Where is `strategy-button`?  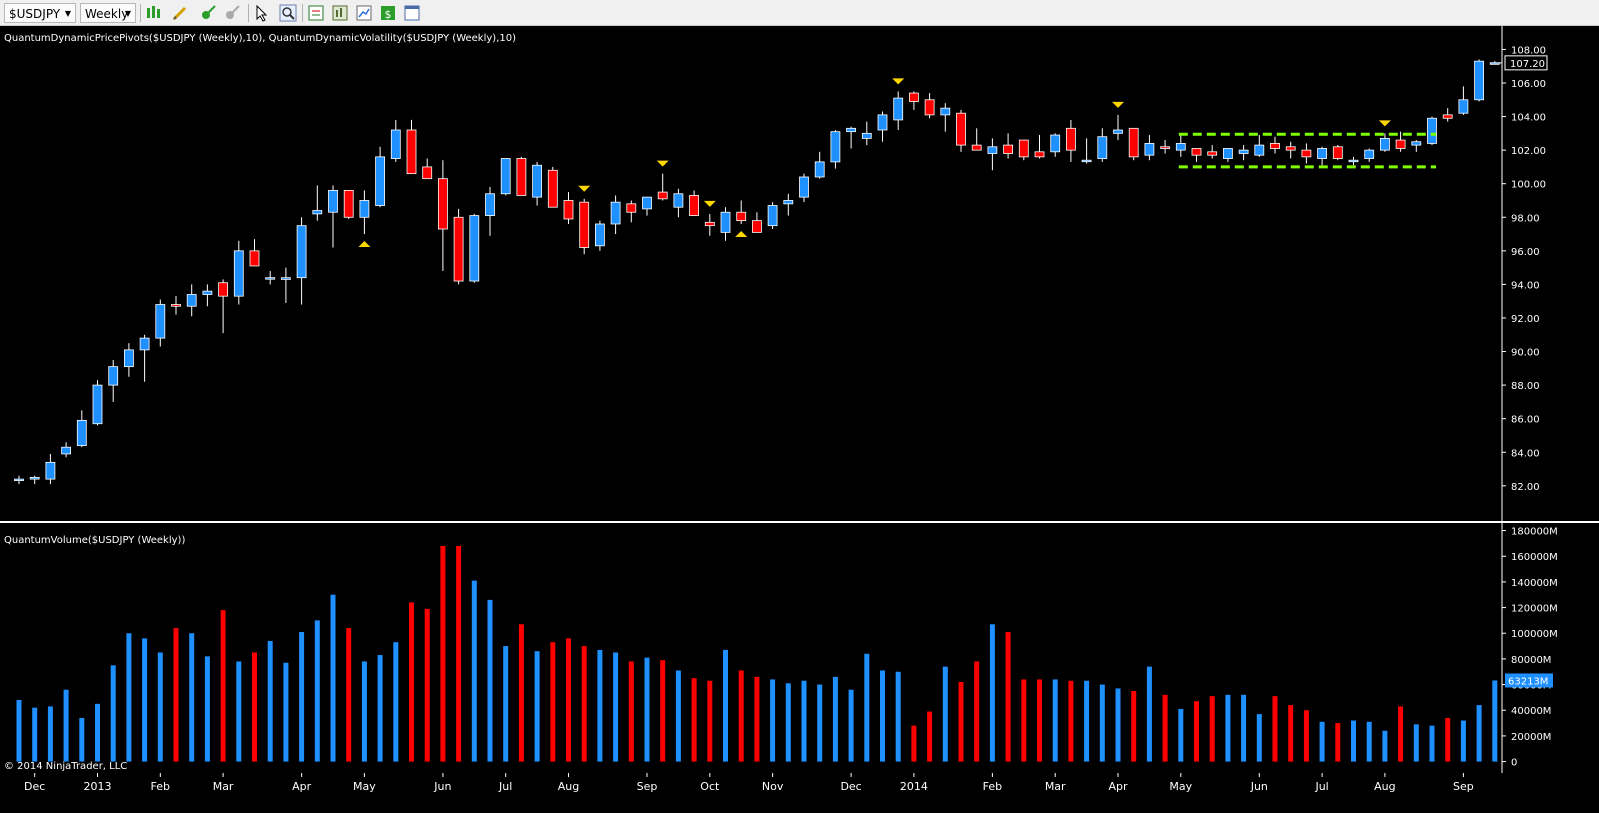
strategy-button is located at coordinates (341, 13).